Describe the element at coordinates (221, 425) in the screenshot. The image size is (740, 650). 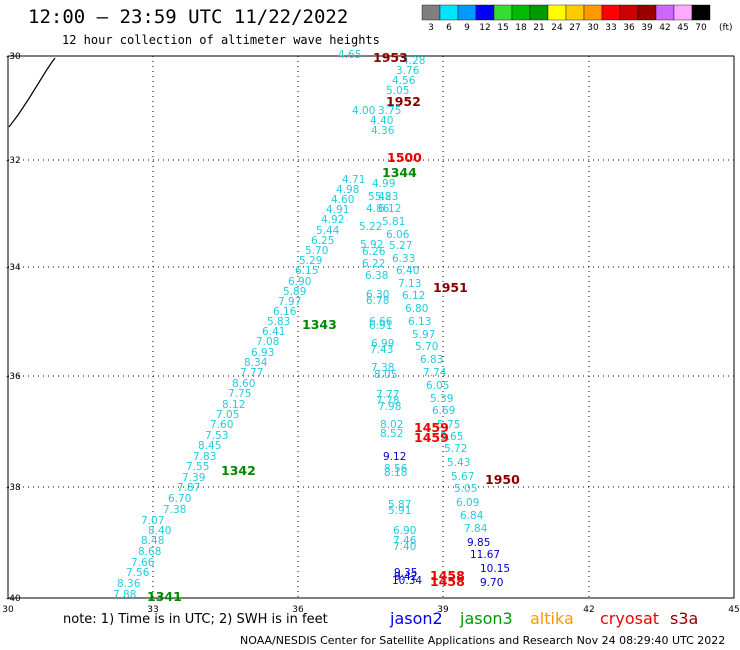
I see `wave-height-value: 7.60` at that location.